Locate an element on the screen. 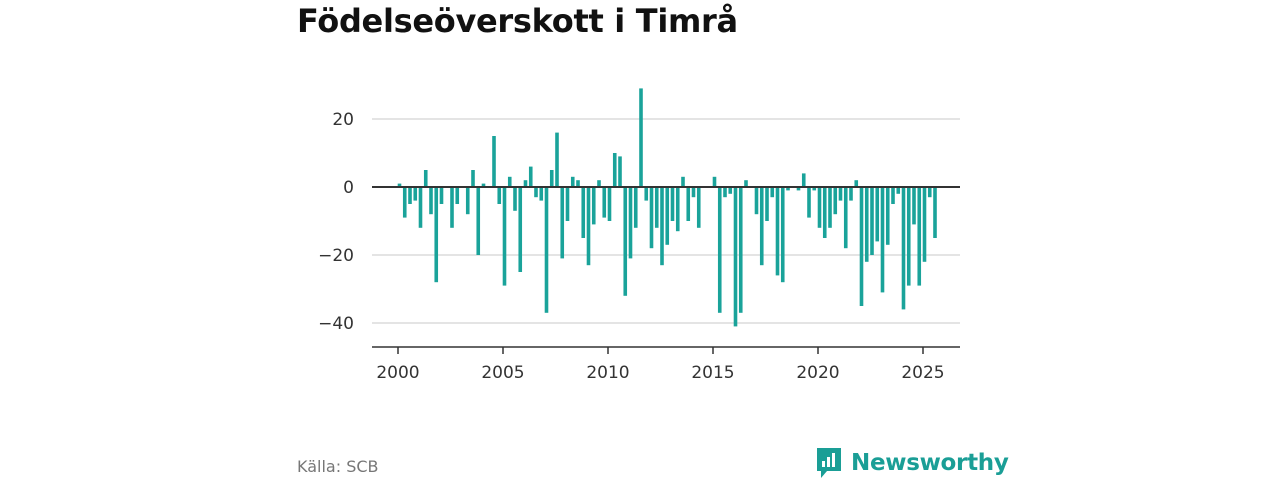 This screenshot has height=480, width=1280. x-tick-label: 2005 is located at coordinates (502, 373).